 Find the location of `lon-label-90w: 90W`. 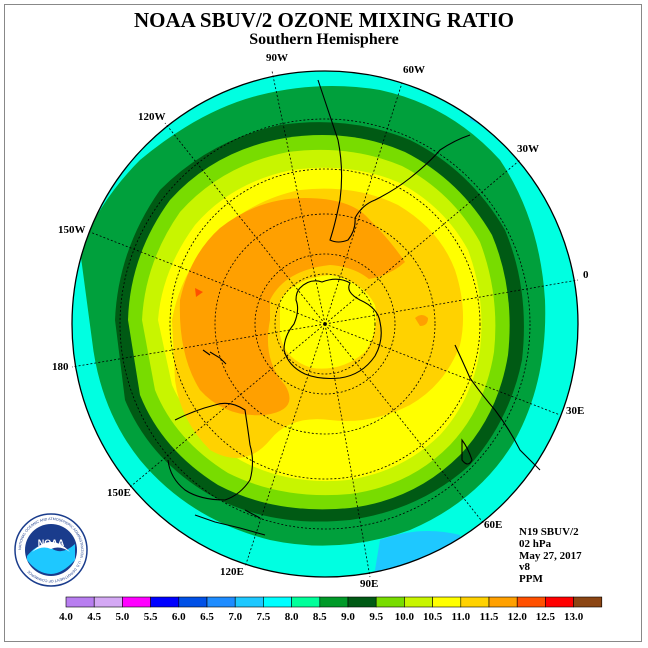

lon-label-90w: 90W is located at coordinates (277, 58).